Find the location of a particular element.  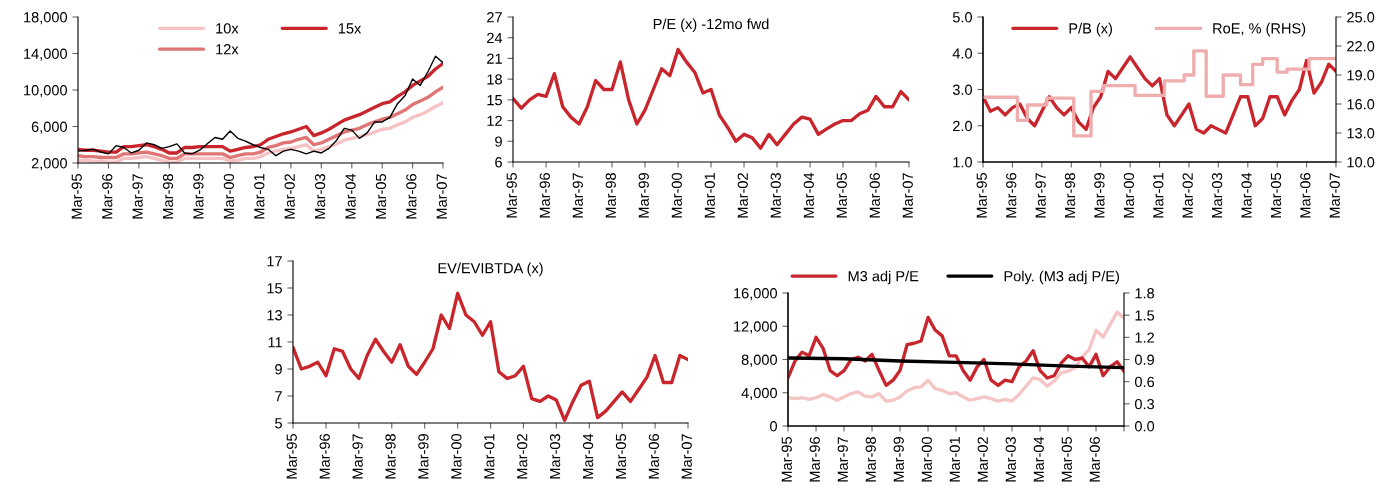

y2-tick-label: 25.0 is located at coordinates (1361, 17).